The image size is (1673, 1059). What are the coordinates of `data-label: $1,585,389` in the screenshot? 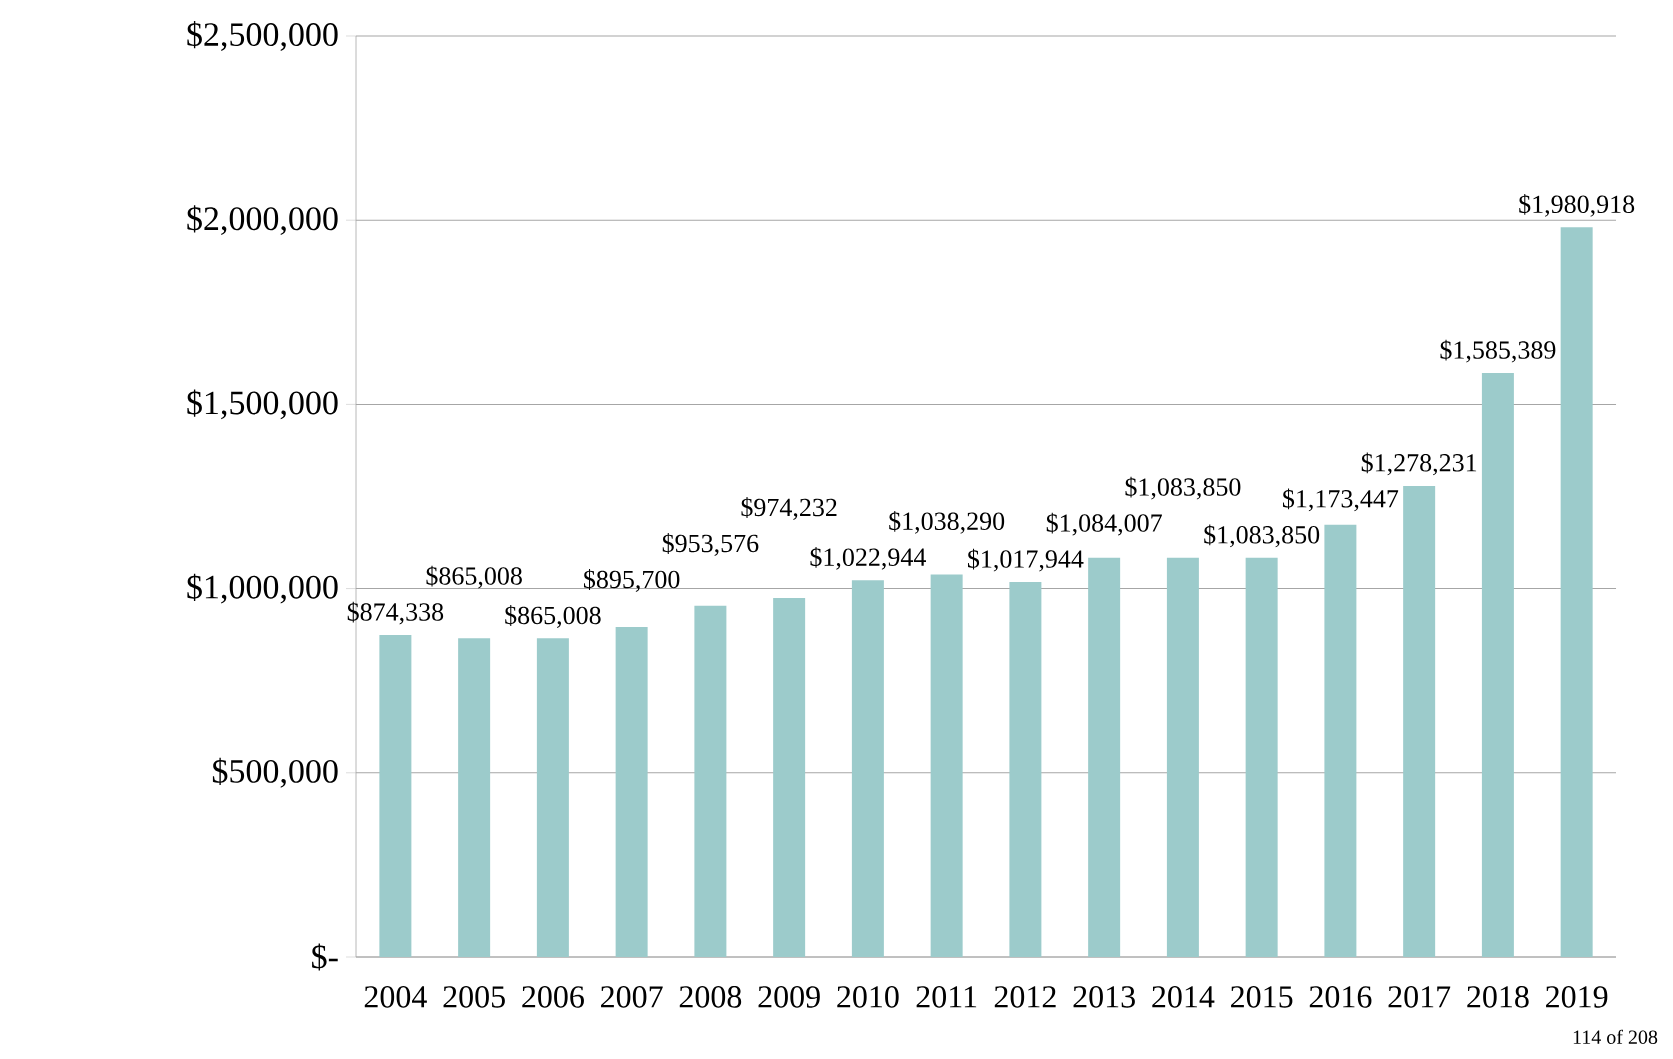 It's located at (1498, 351).